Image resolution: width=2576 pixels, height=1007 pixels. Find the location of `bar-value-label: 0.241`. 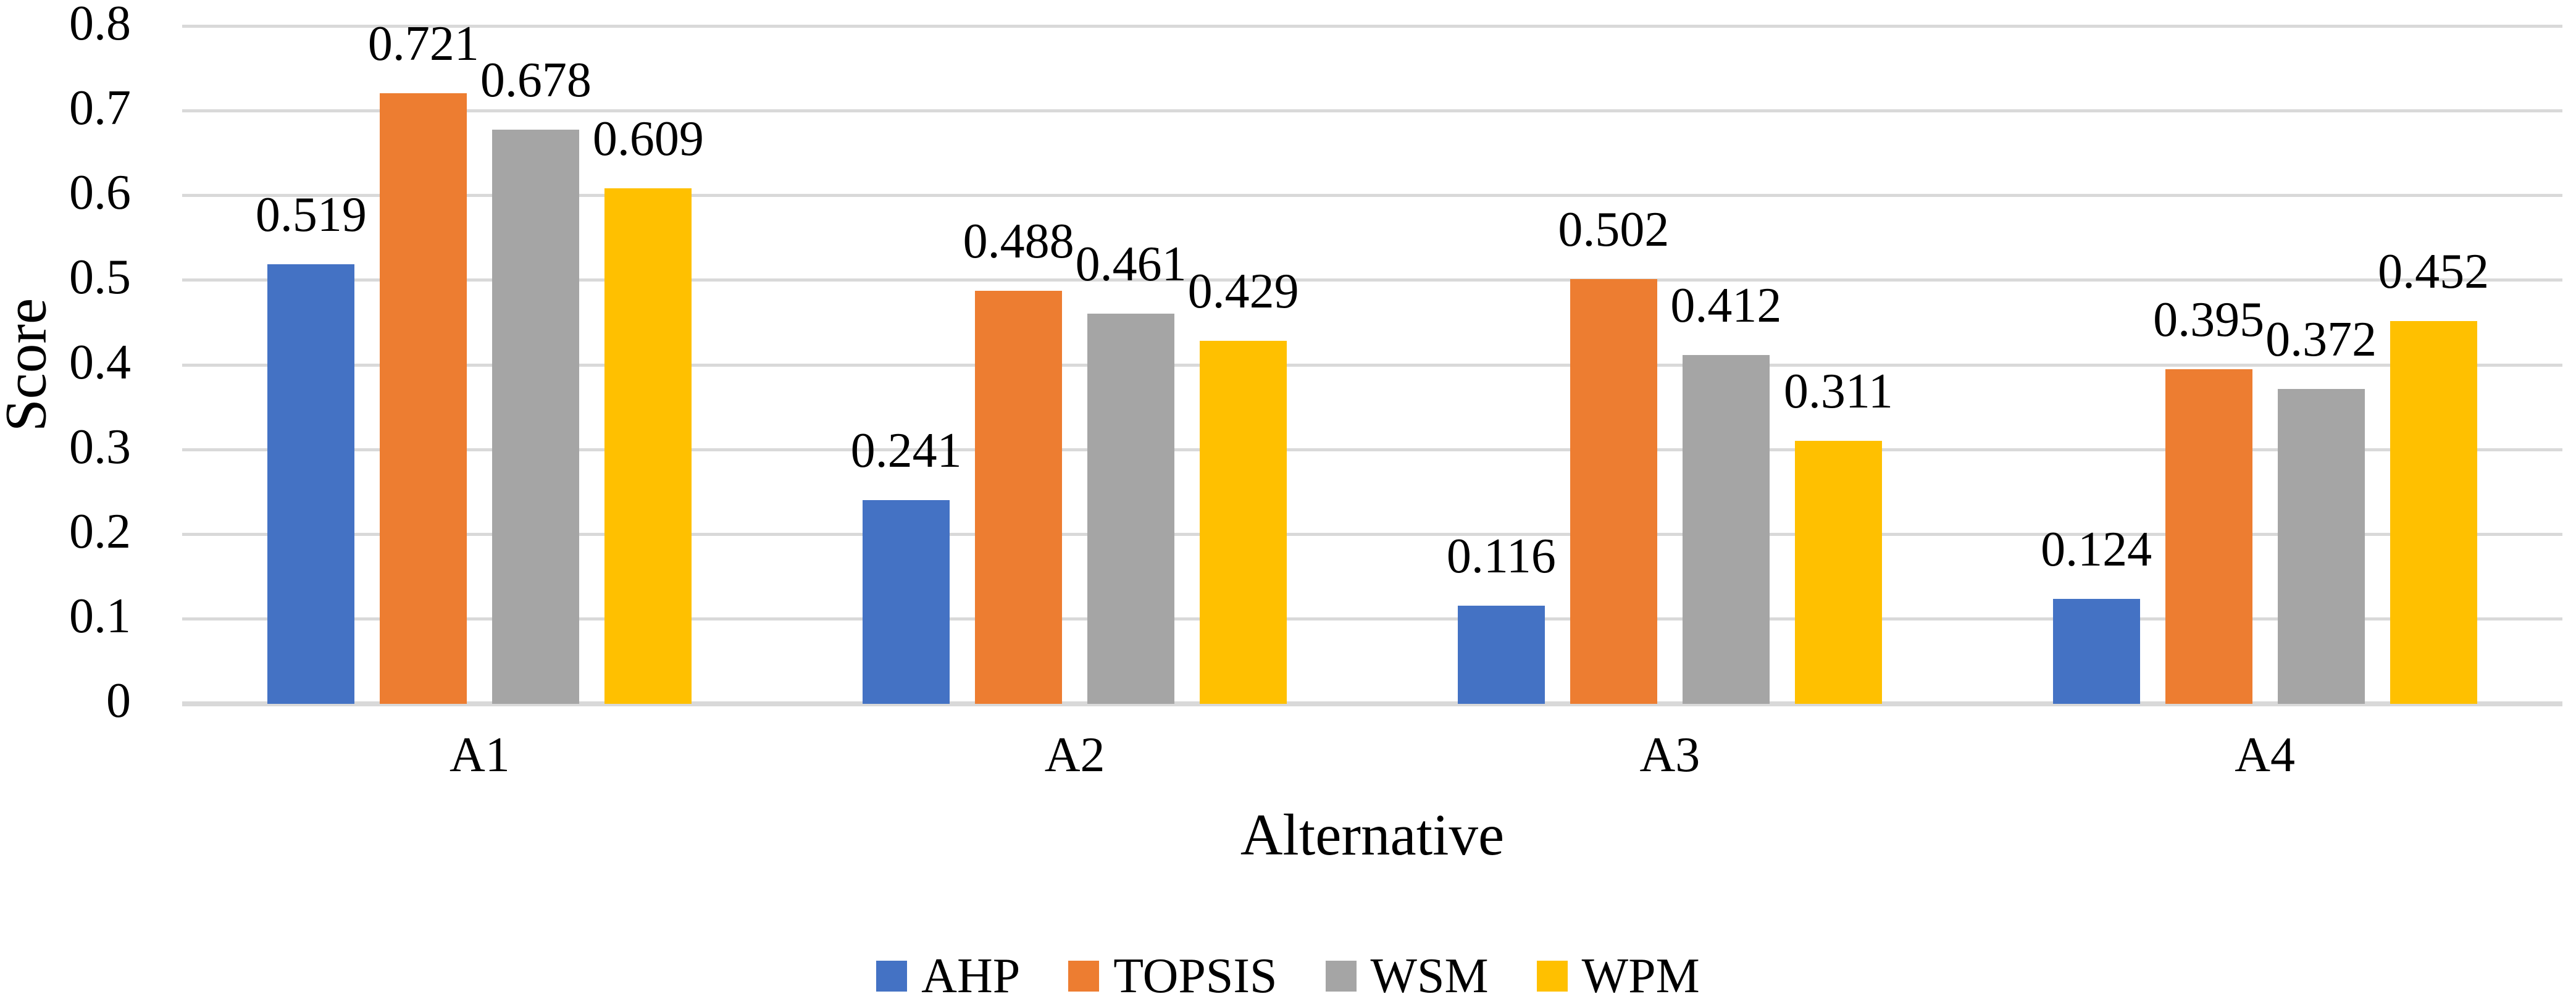

bar-value-label: 0.241 is located at coordinates (906, 450).